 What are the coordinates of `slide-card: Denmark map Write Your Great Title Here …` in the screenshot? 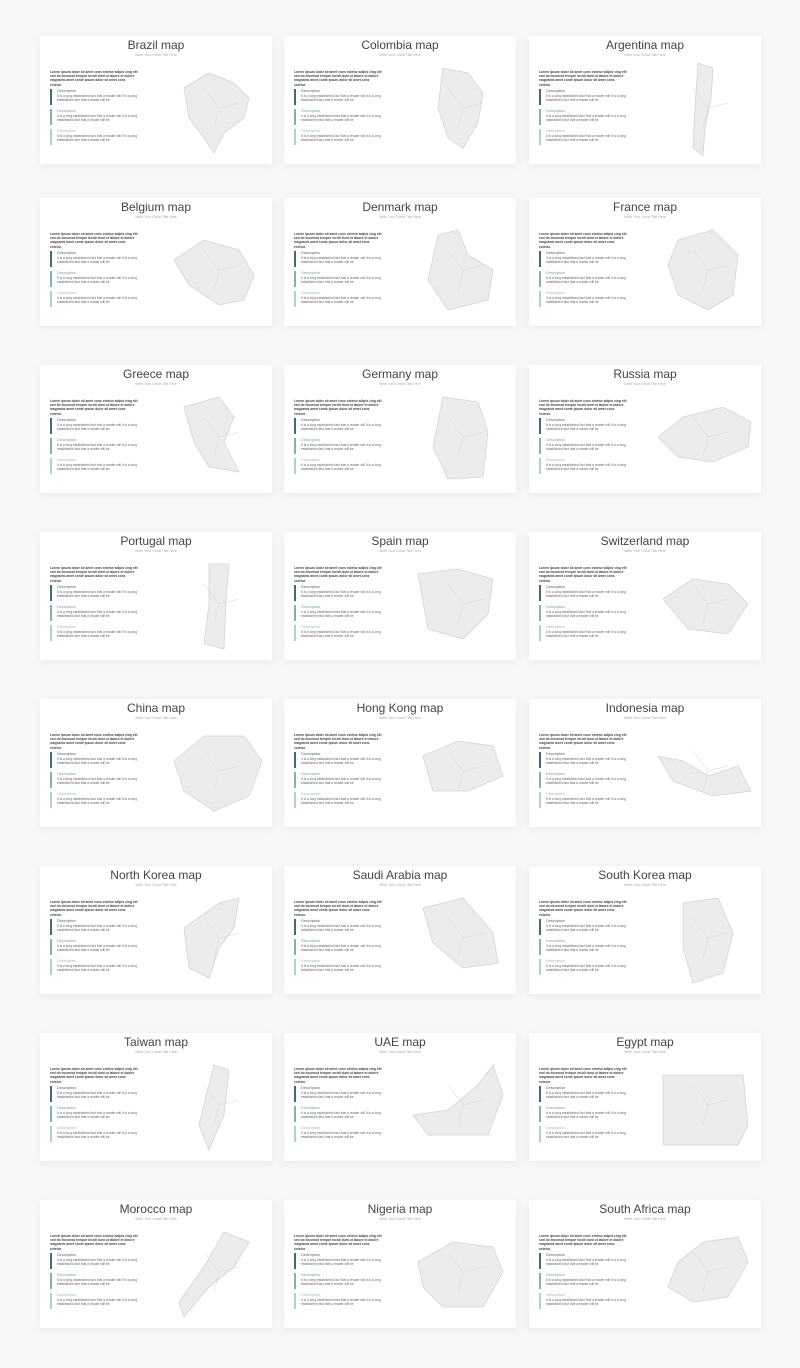 It's located at (400, 262).